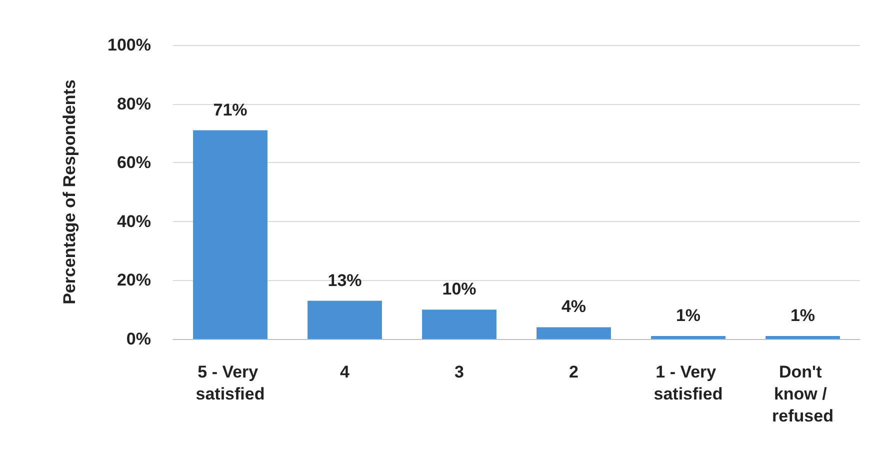  Describe the element at coordinates (230, 383) in the screenshot. I see `x-tick-label: 5 - Very satisfied` at that location.